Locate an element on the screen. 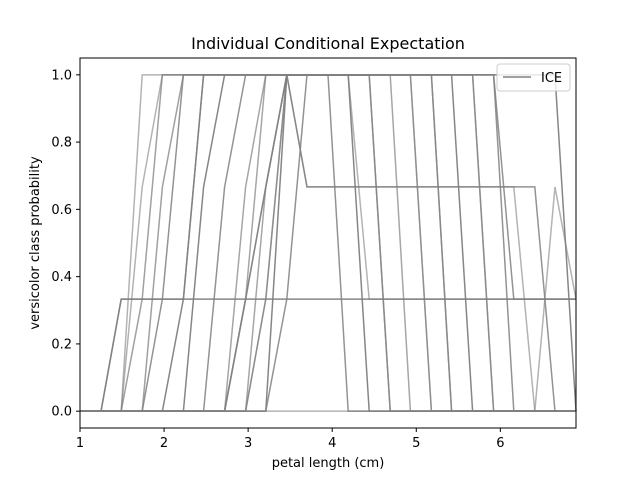 Image resolution: width=640 pixels, height=480 pixels. legend: ICE is located at coordinates (533, 77).